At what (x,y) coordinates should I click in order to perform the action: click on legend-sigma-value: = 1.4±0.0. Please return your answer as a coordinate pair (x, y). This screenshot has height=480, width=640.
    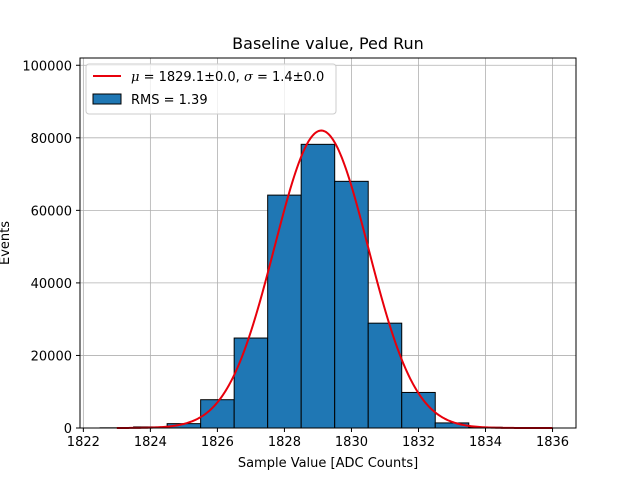
    Looking at the image, I should click on (288, 77).